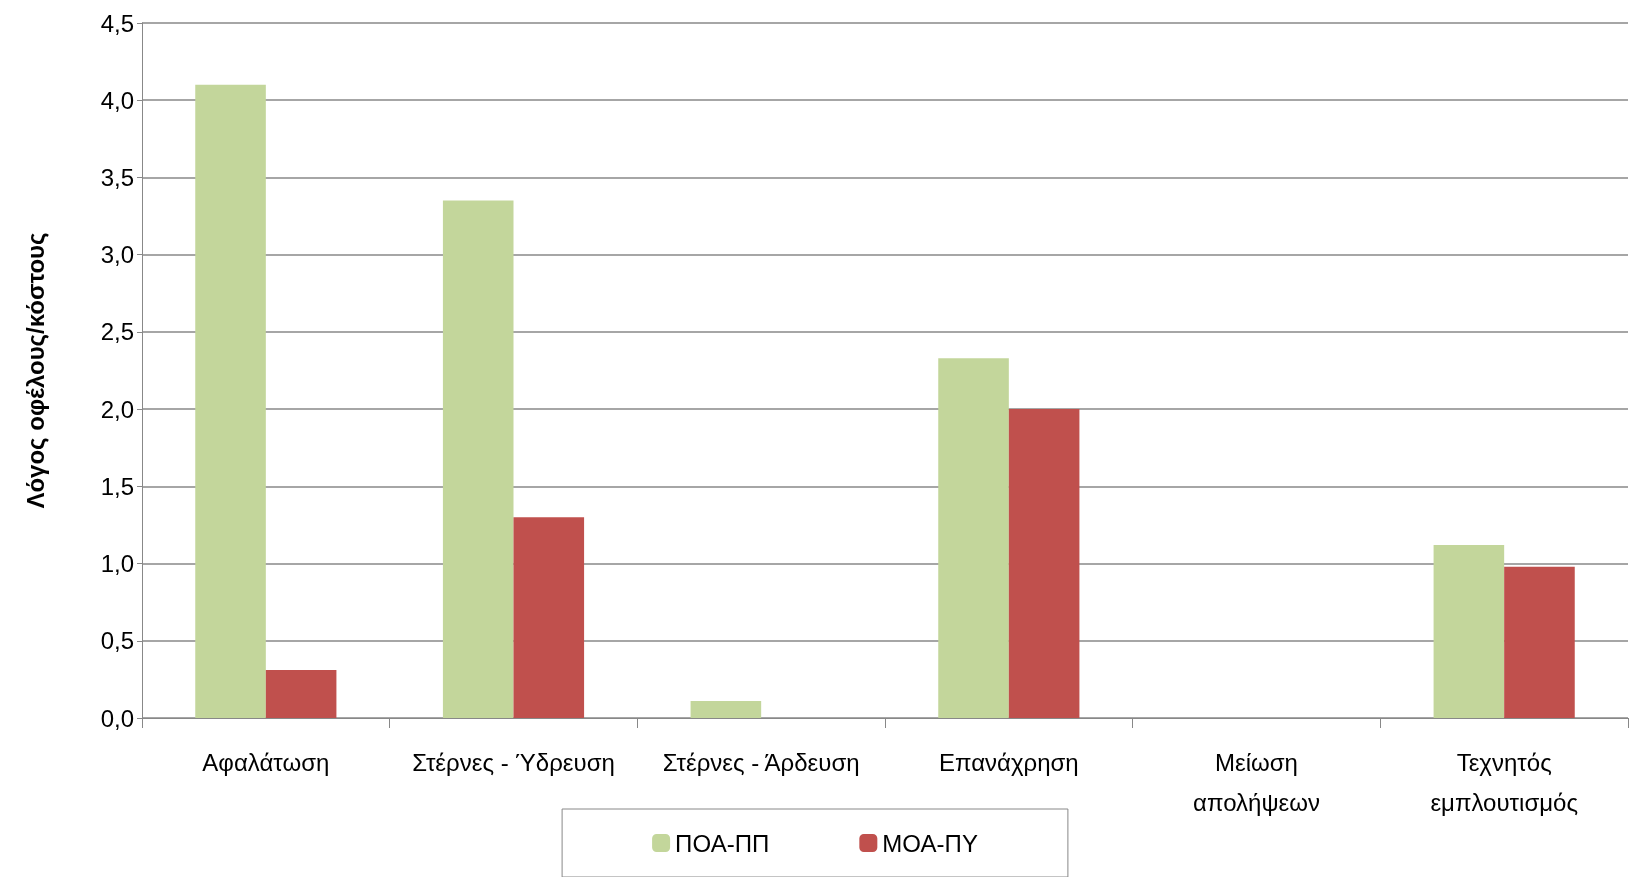 Image resolution: width=1630 pixels, height=877 pixels. What do you see at coordinates (117, 177) in the screenshot?
I see `y-tick-label: 3,5` at bounding box center [117, 177].